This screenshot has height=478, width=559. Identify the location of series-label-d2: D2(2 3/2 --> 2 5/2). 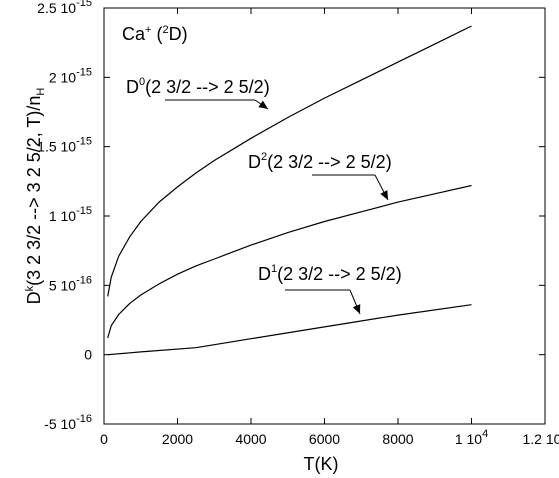
(320, 161).